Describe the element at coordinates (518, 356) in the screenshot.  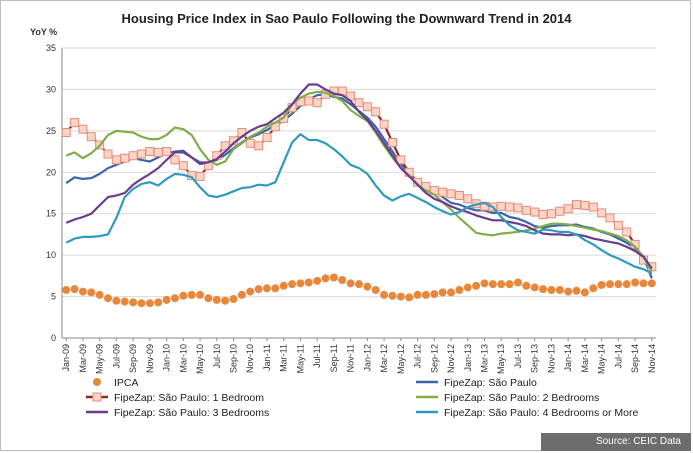
I see `x-tick-label: Jul-13` at that location.